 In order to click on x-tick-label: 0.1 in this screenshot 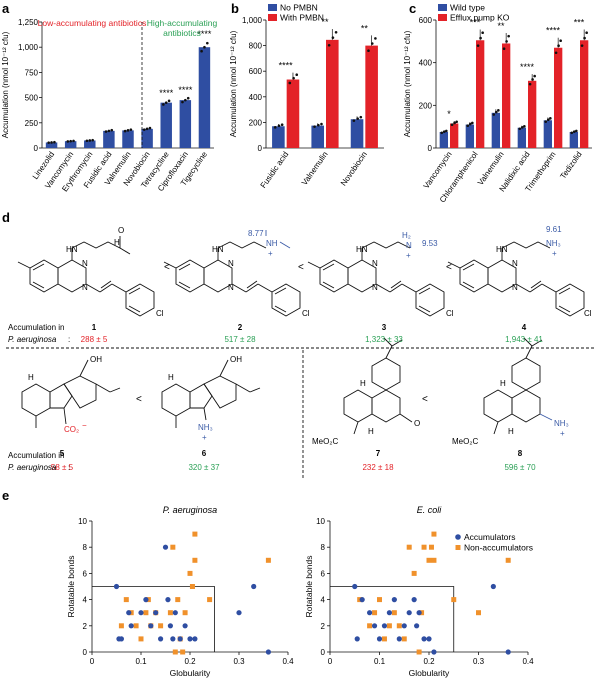, I will do `click(380, 661)`.